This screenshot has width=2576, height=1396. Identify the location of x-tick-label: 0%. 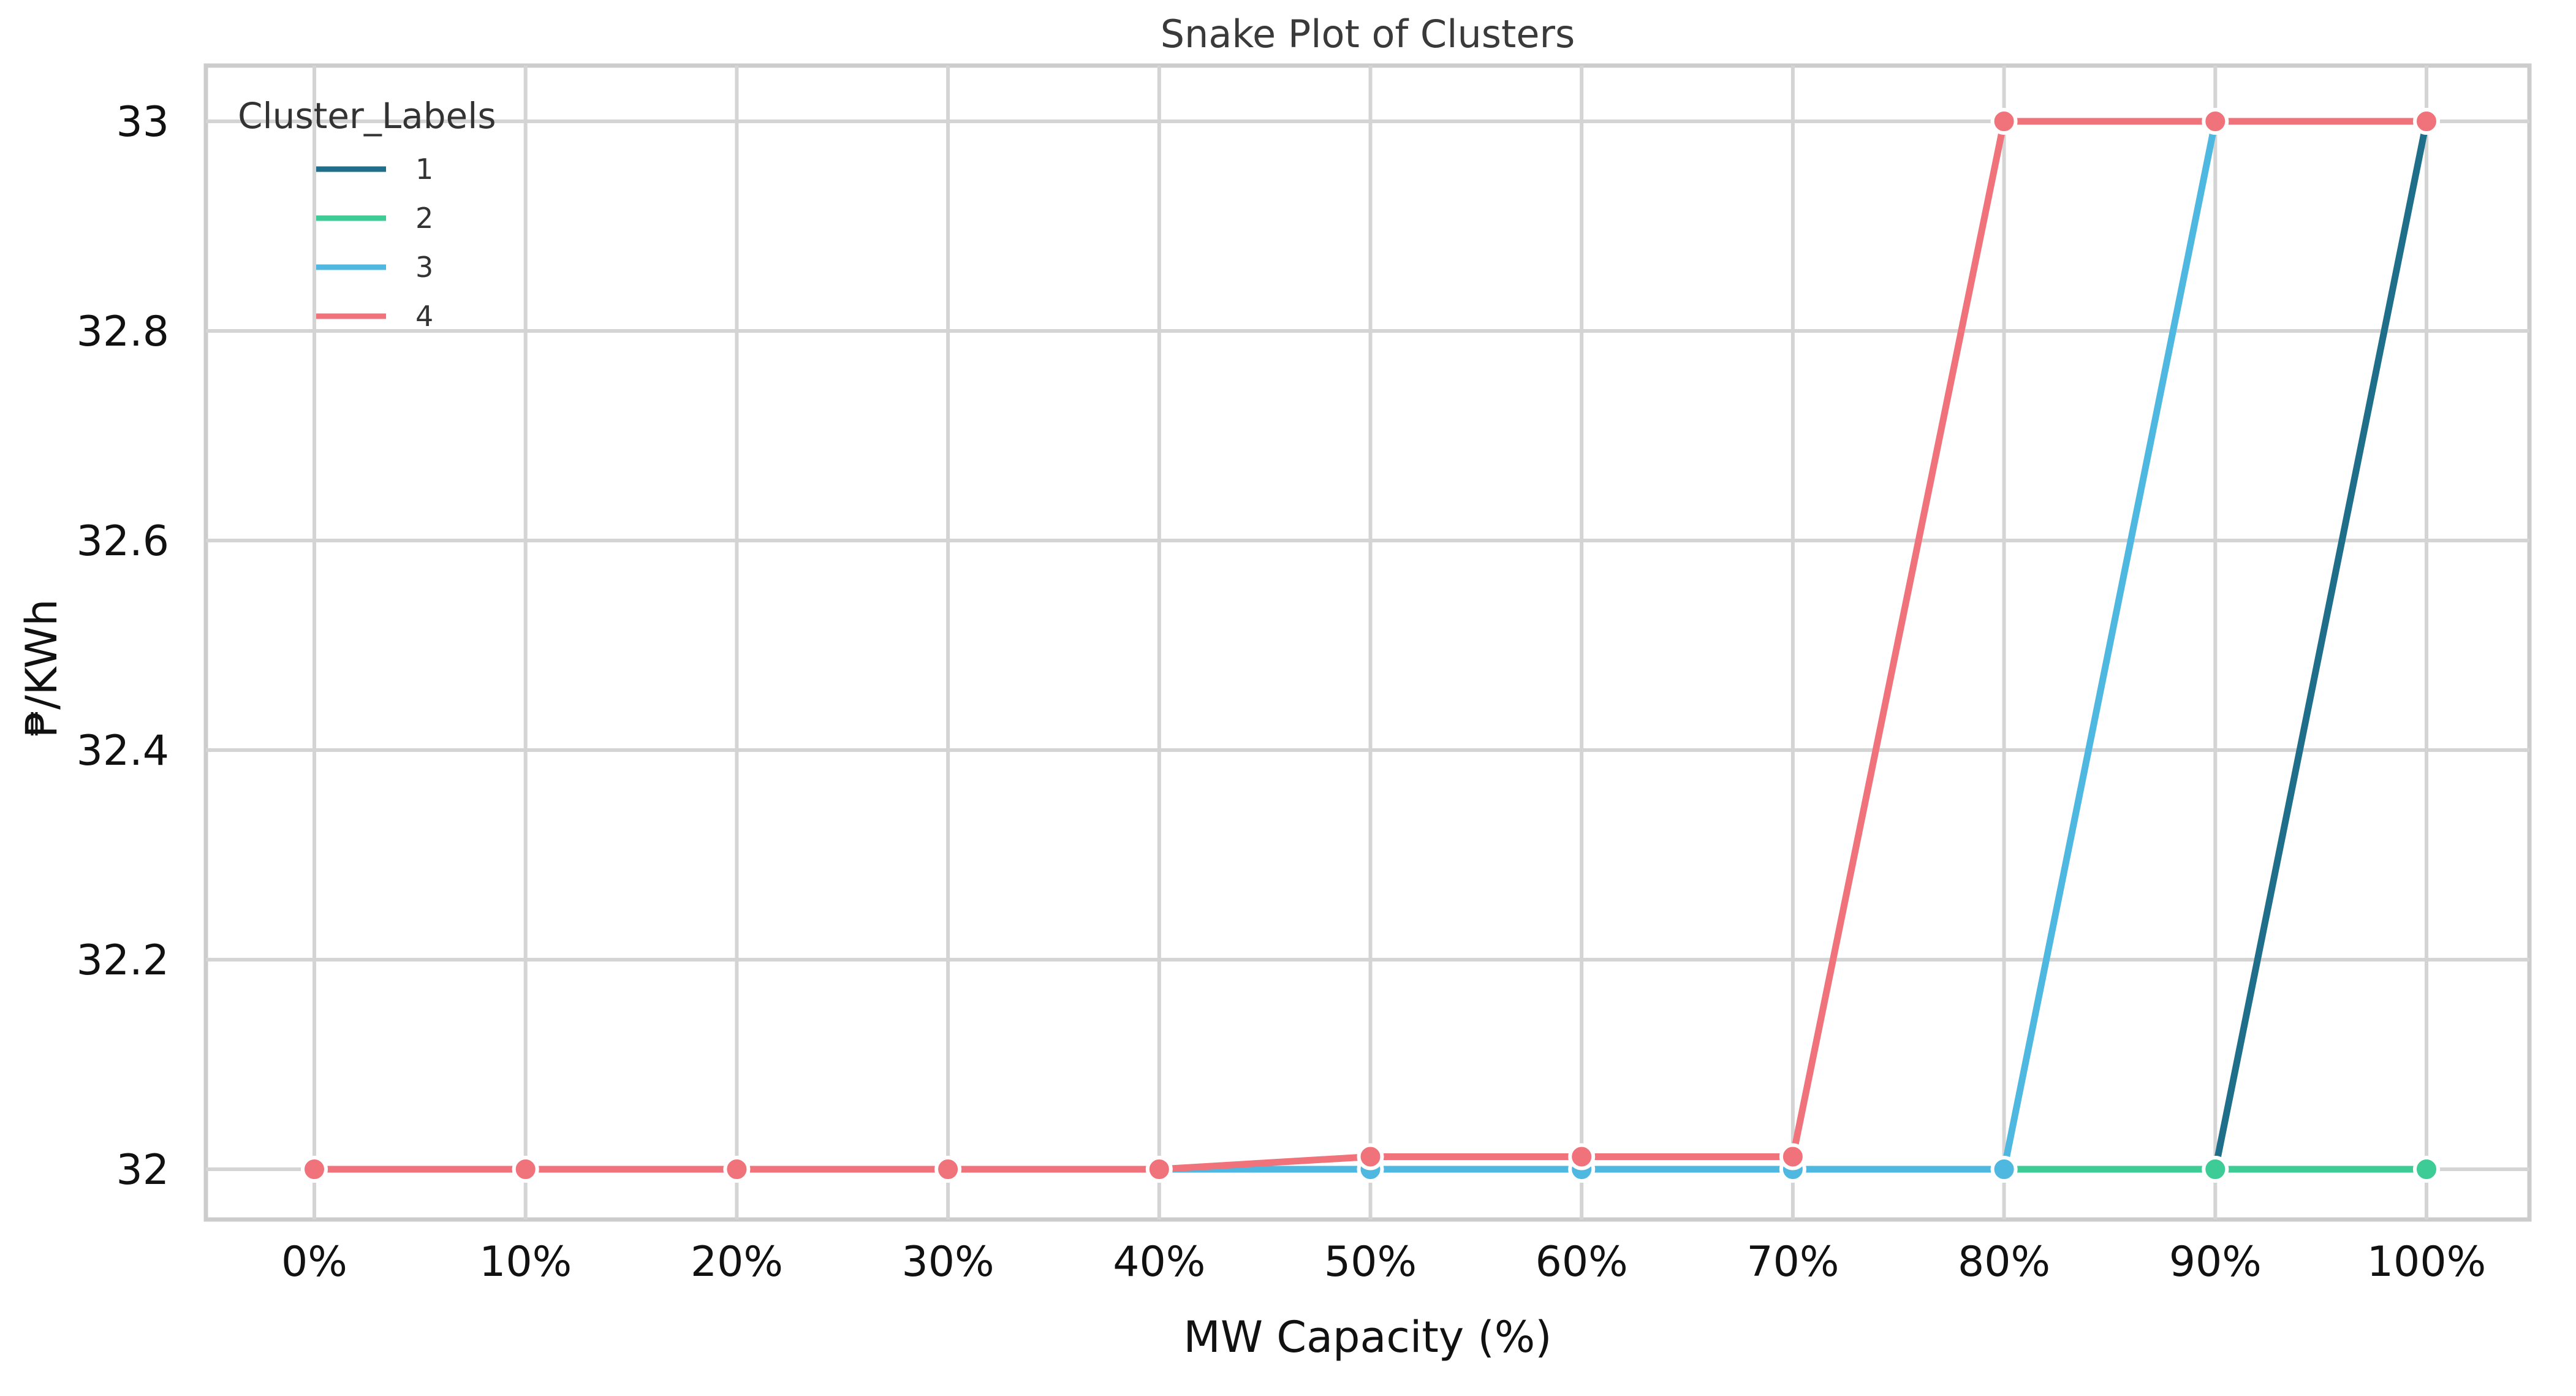
(314, 1262).